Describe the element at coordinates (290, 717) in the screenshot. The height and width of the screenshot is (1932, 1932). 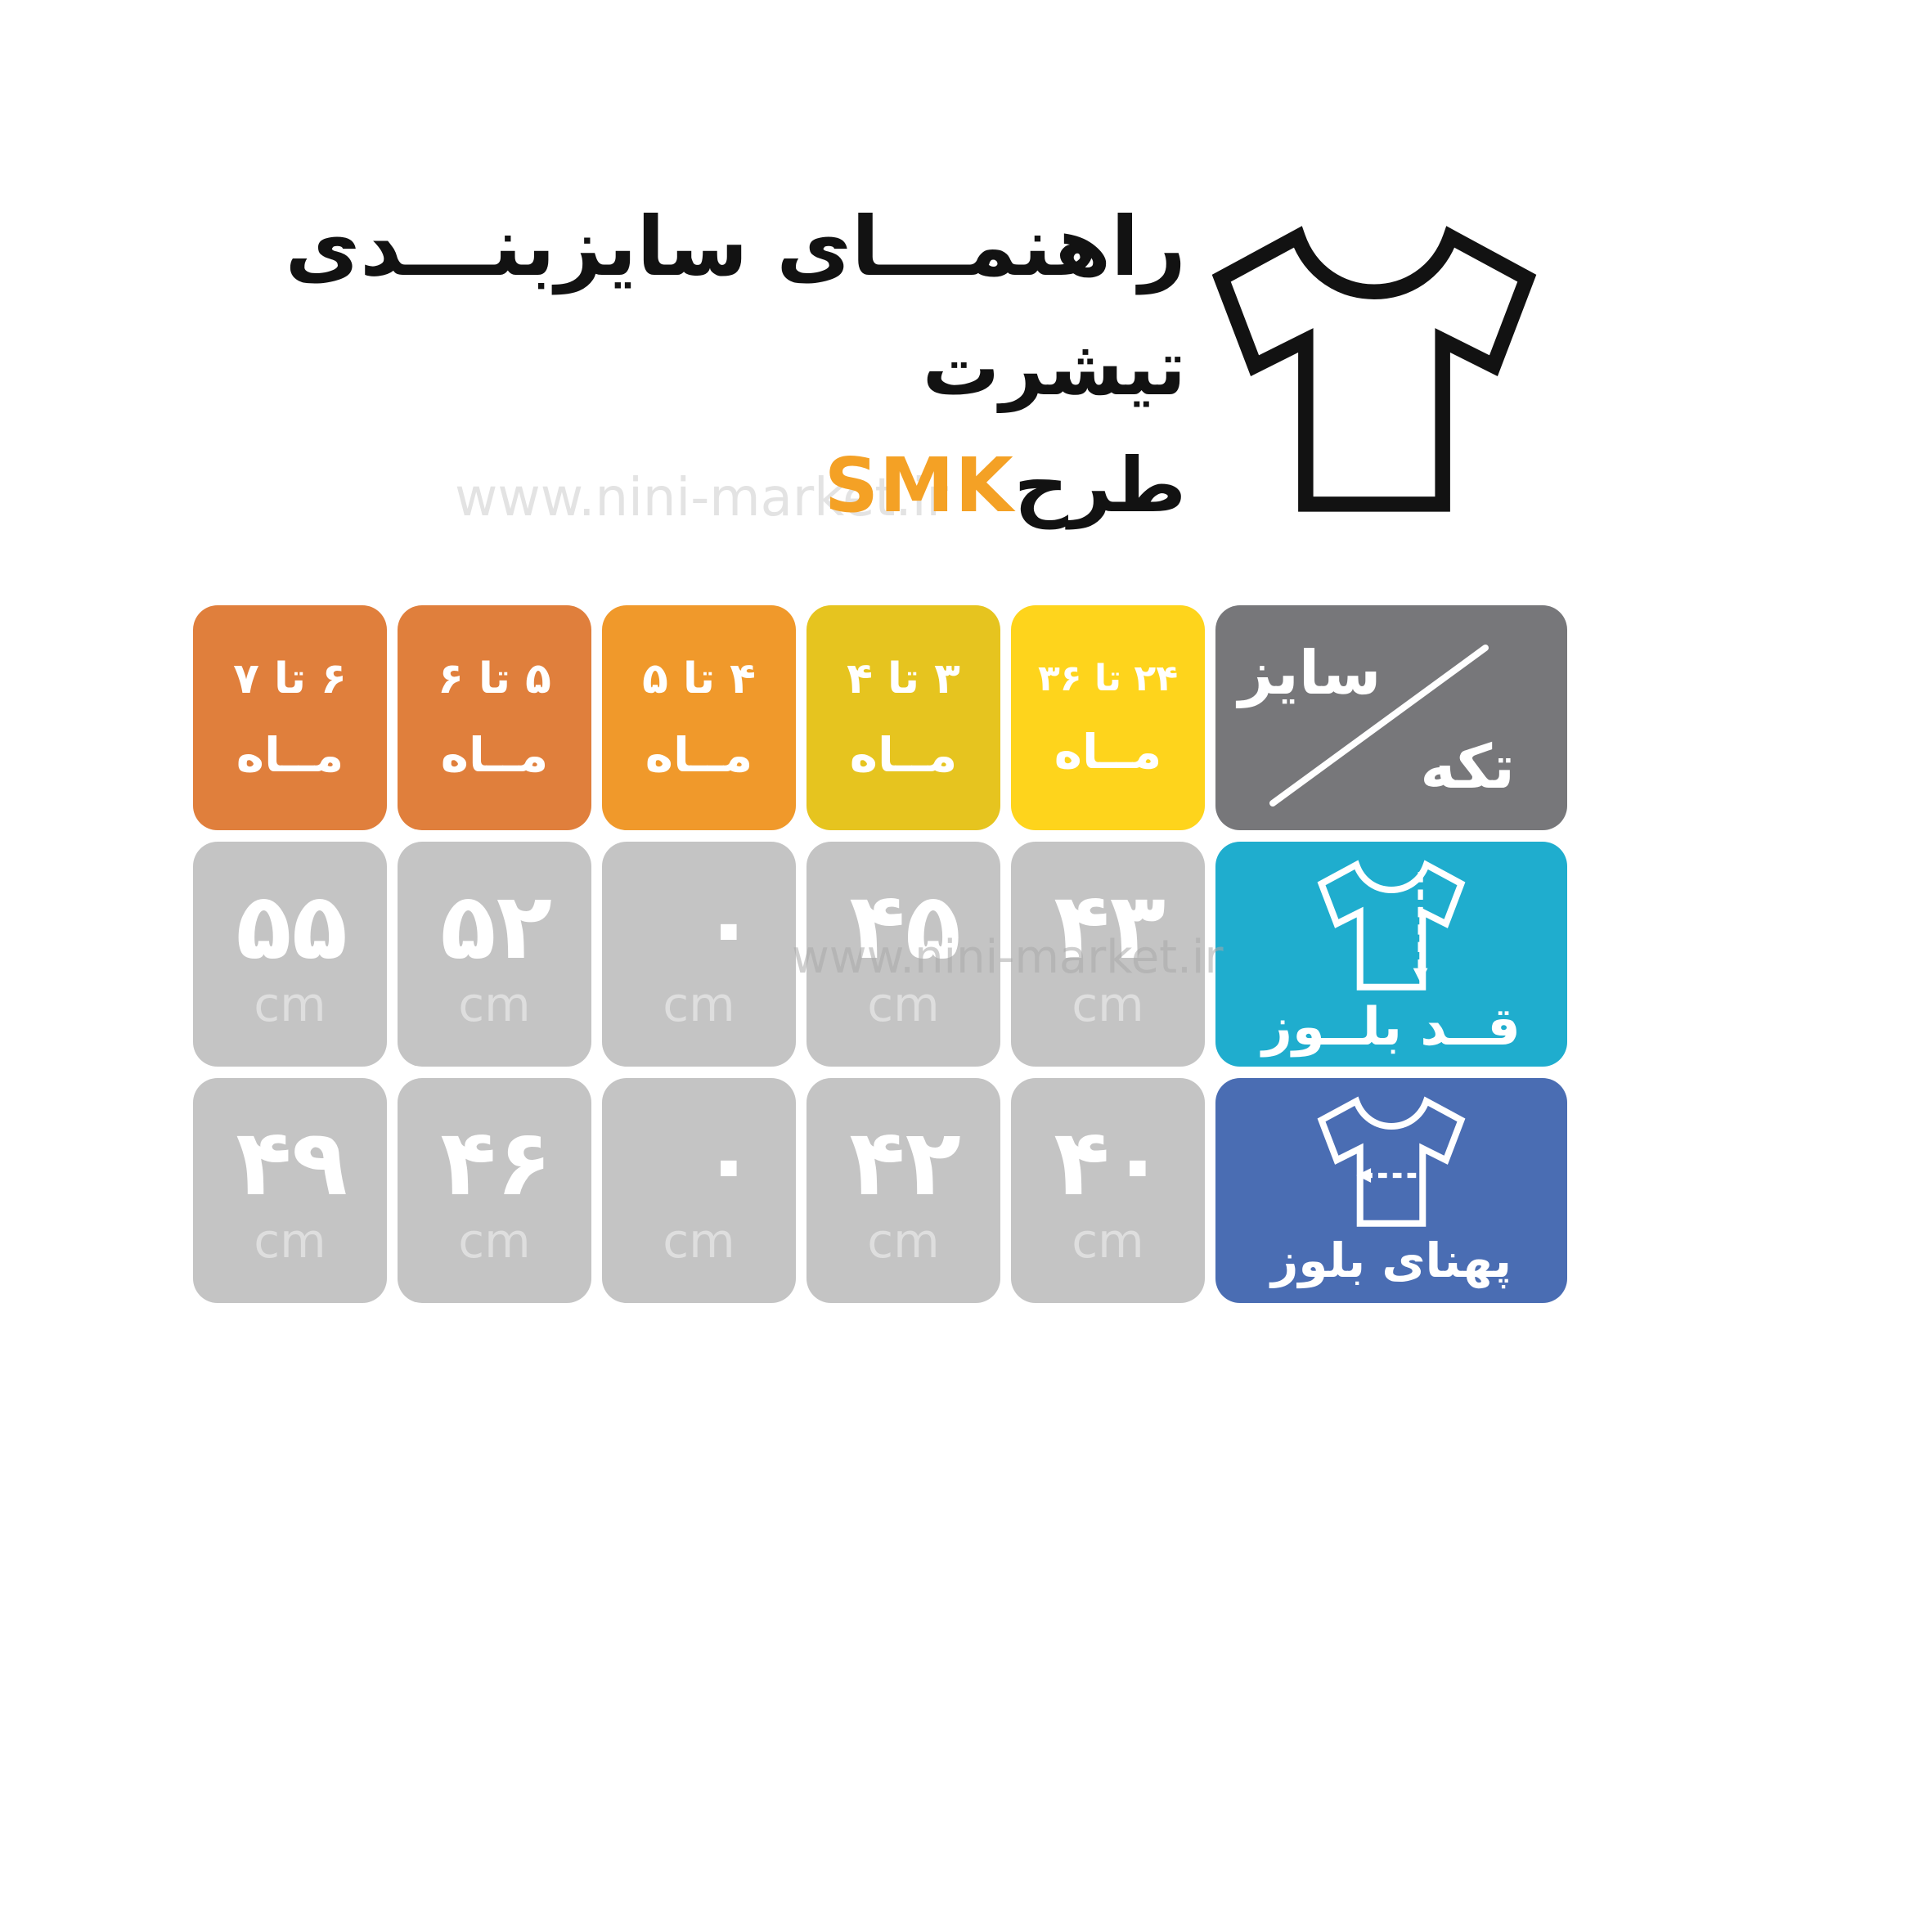
I see `age-column-header: ۶ تا ۷ مــاه` at that location.